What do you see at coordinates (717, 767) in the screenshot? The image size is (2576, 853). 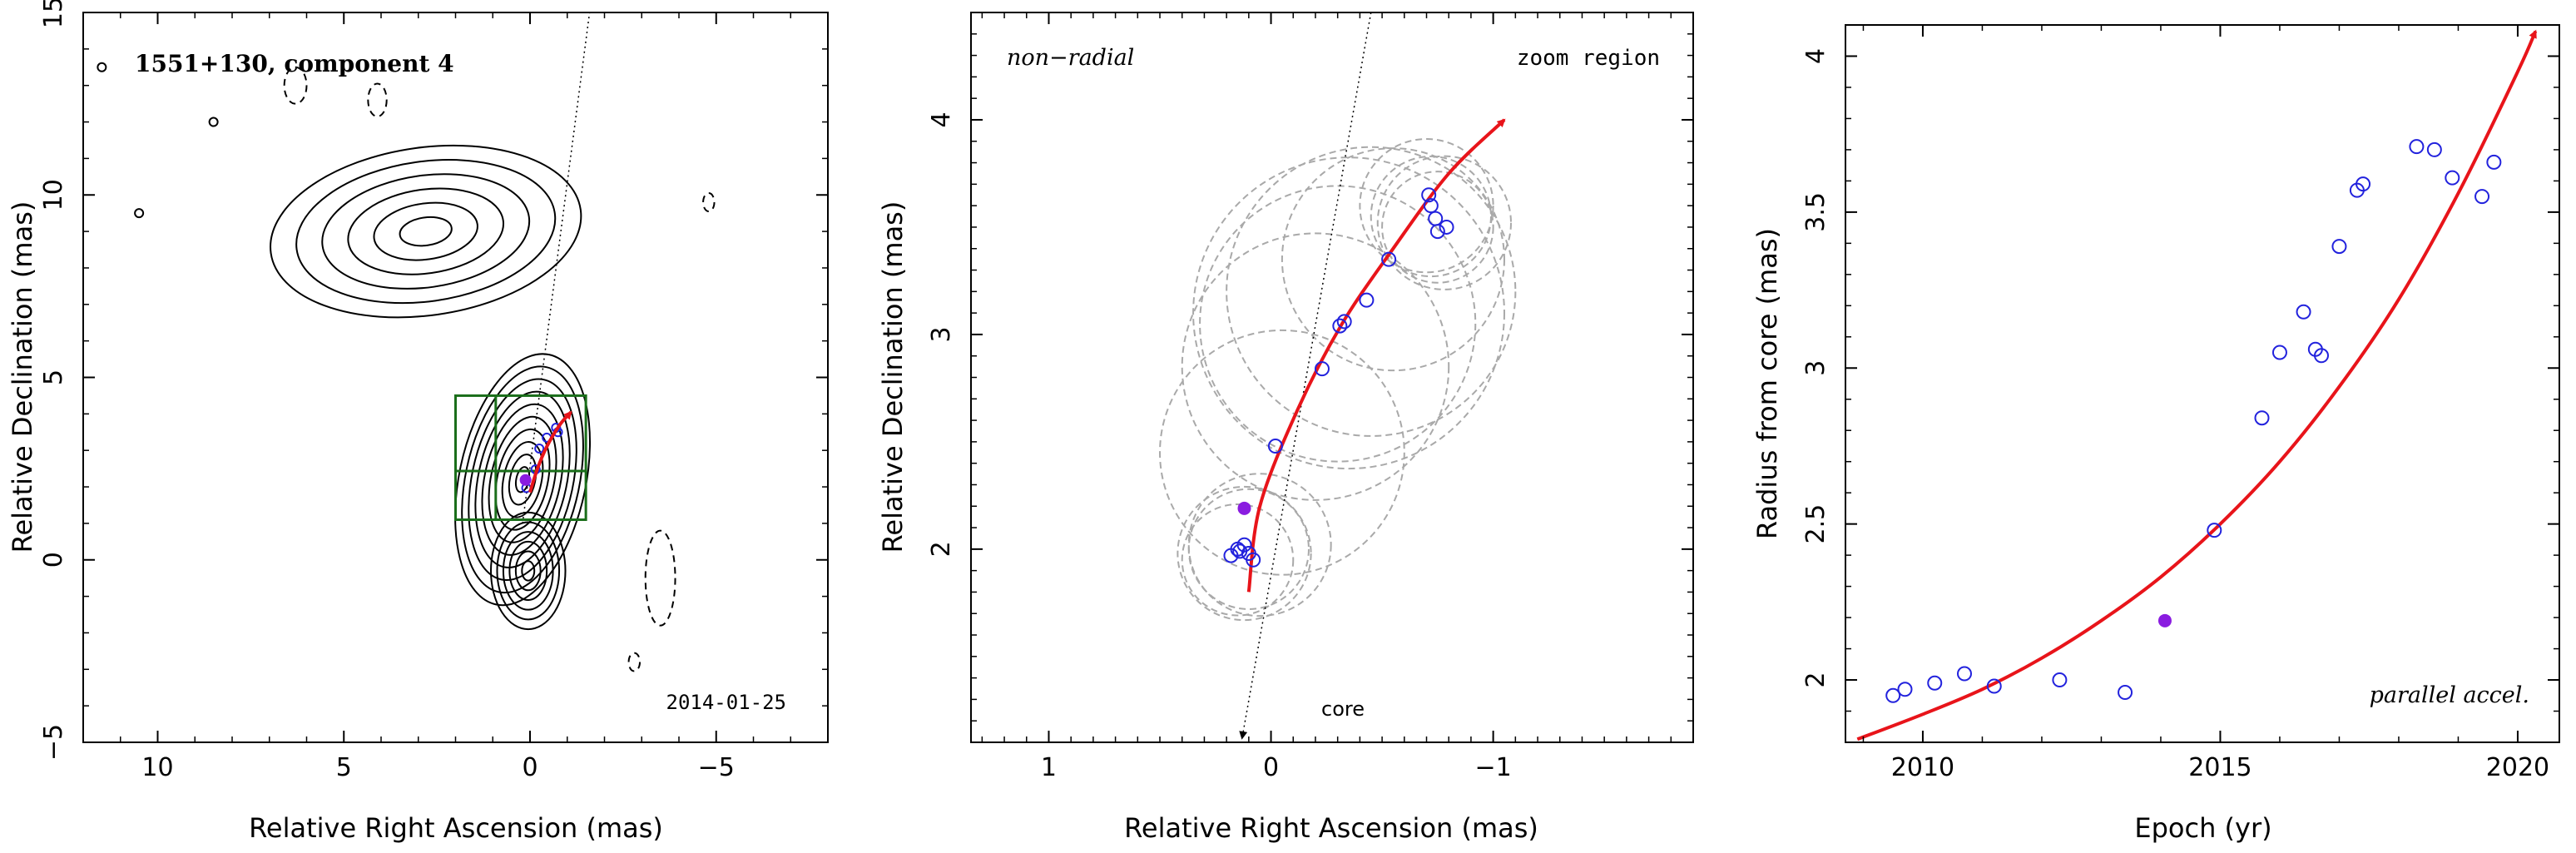 I see `x-tick-label: −5` at bounding box center [717, 767].